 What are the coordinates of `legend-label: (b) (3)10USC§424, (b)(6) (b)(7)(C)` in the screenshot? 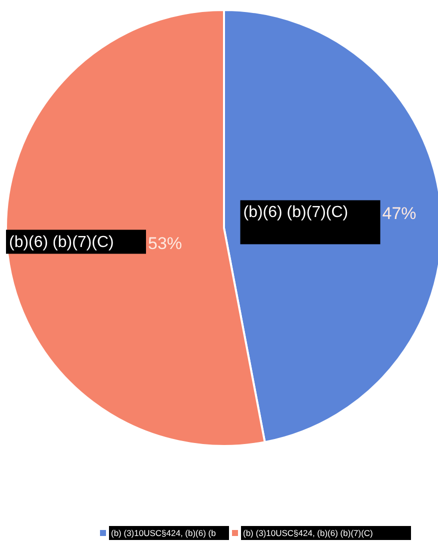 It's located at (308, 533).